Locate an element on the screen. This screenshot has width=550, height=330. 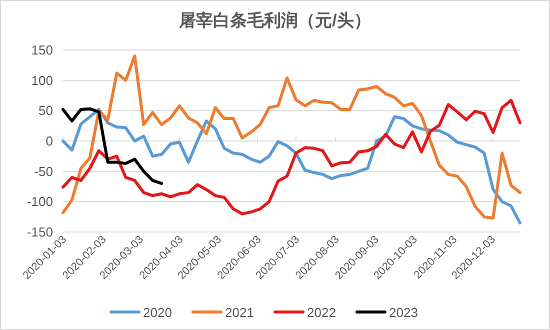
y-tick-label: 100 is located at coordinates (42, 80).